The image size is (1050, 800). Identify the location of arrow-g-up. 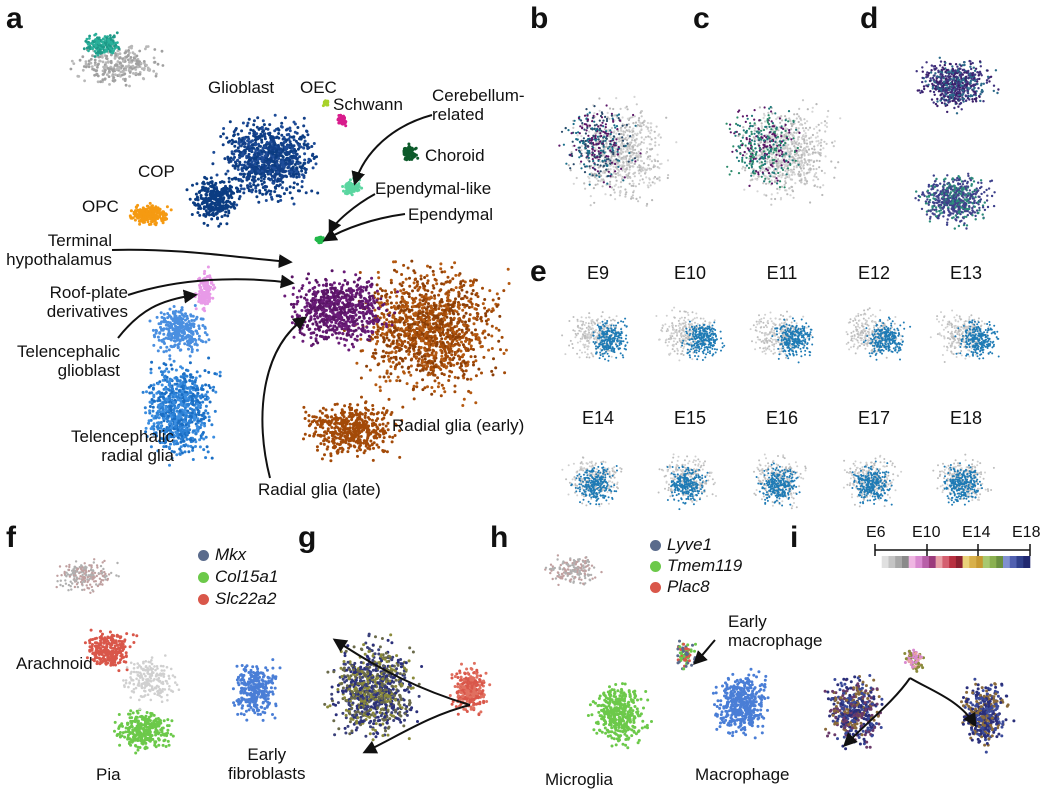
(401, 672).